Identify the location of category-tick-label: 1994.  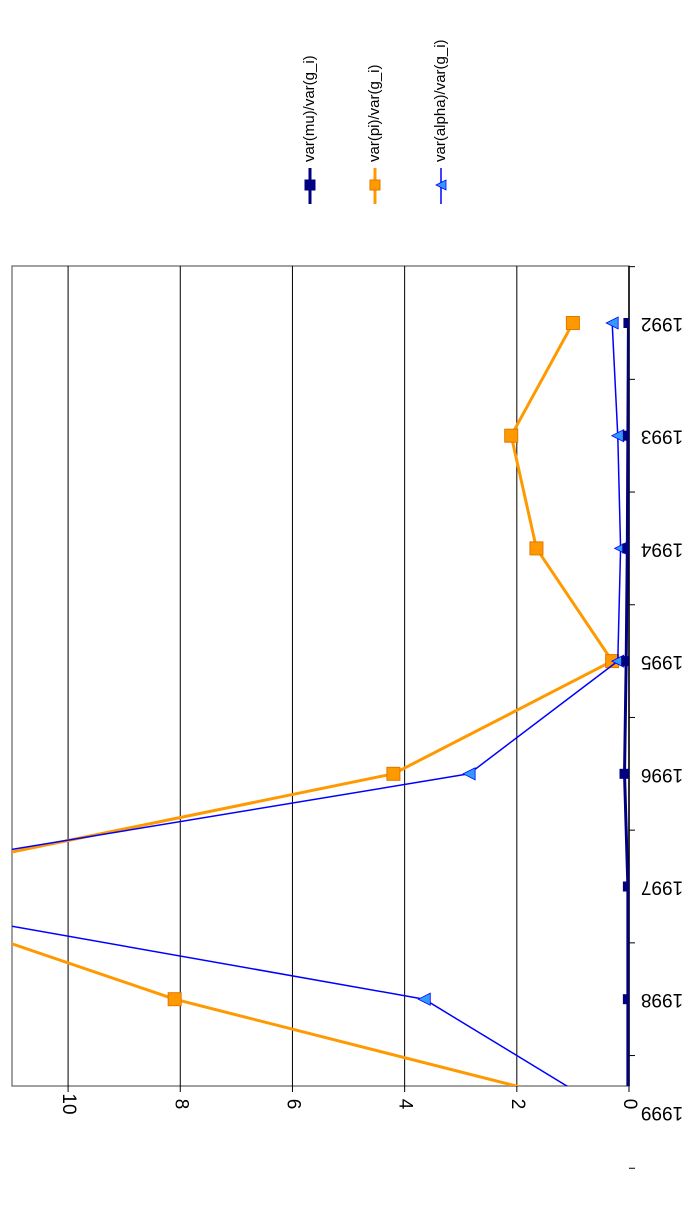
(661, 548).